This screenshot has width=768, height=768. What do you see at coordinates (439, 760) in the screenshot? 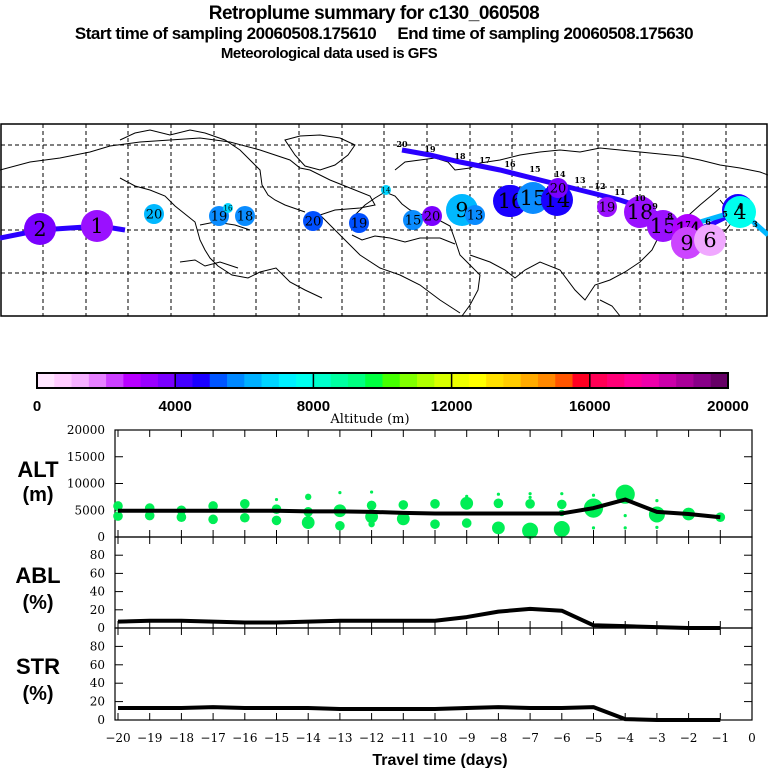
I see `x-axis-label: Travel time (days)` at bounding box center [439, 760].